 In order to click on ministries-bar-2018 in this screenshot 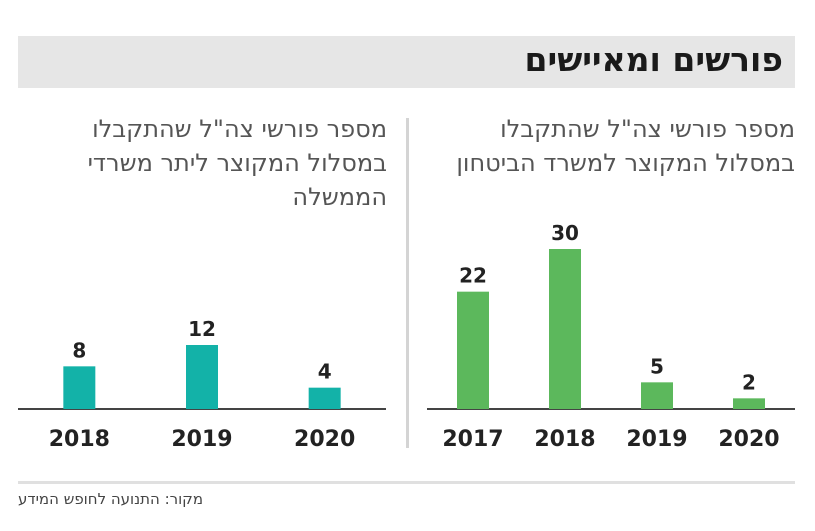, I will do `click(79, 387)`.